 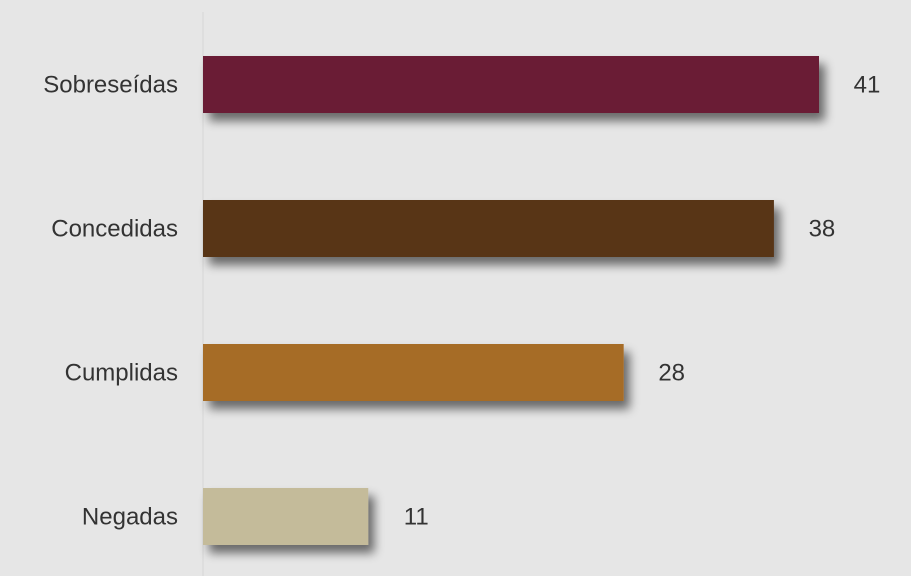 What do you see at coordinates (130, 517) in the screenshot?
I see `category-label-negadas: Negadas` at bounding box center [130, 517].